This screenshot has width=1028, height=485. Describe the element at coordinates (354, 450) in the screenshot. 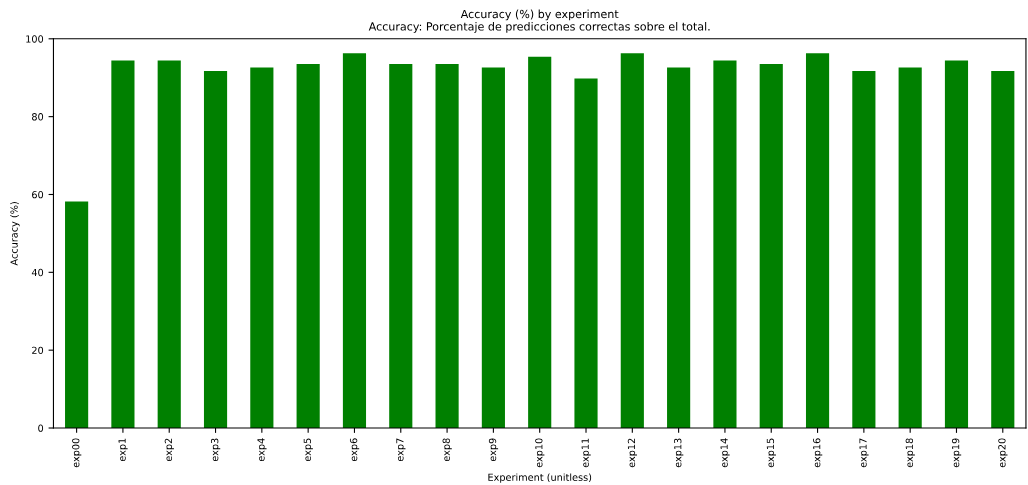

I see `x-tick-label: exp6` at that location.